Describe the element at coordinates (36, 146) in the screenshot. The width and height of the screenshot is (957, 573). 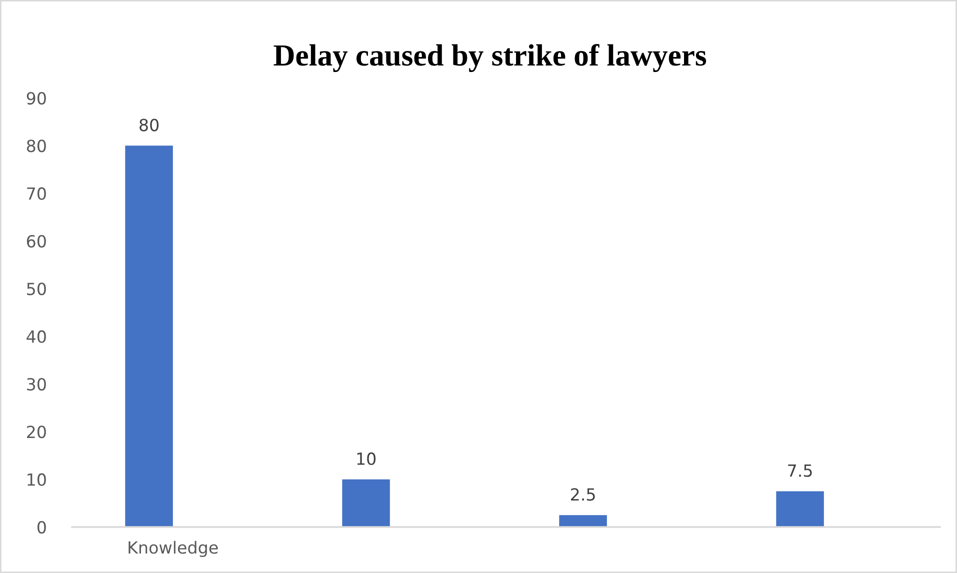
I see `y-tick-label: 80` at that location.